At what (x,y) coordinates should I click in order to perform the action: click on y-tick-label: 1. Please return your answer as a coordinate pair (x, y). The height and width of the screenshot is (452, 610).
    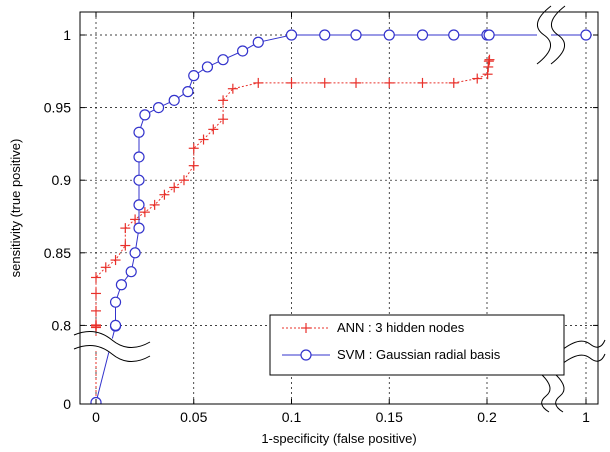
    Looking at the image, I should click on (67, 35).